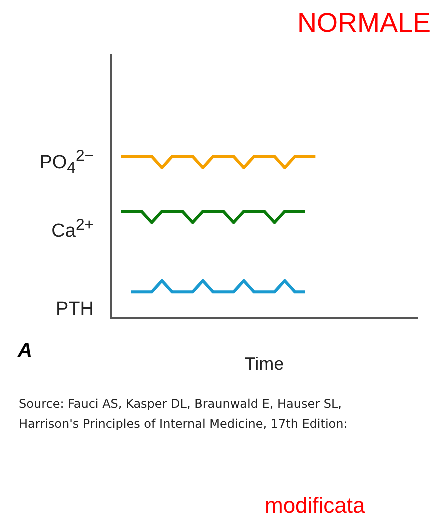 This screenshot has width=439, height=525. What do you see at coordinates (364, 23) in the screenshot?
I see `chart-title: NORMALE` at bounding box center [364, 23].